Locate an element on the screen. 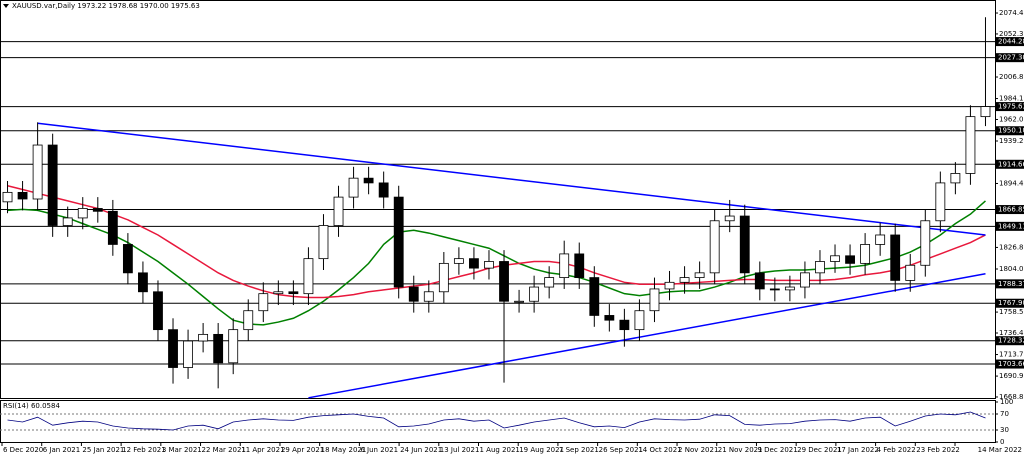 The image size is (1024, 455). rsi-line is located at coordinates (496, 421).